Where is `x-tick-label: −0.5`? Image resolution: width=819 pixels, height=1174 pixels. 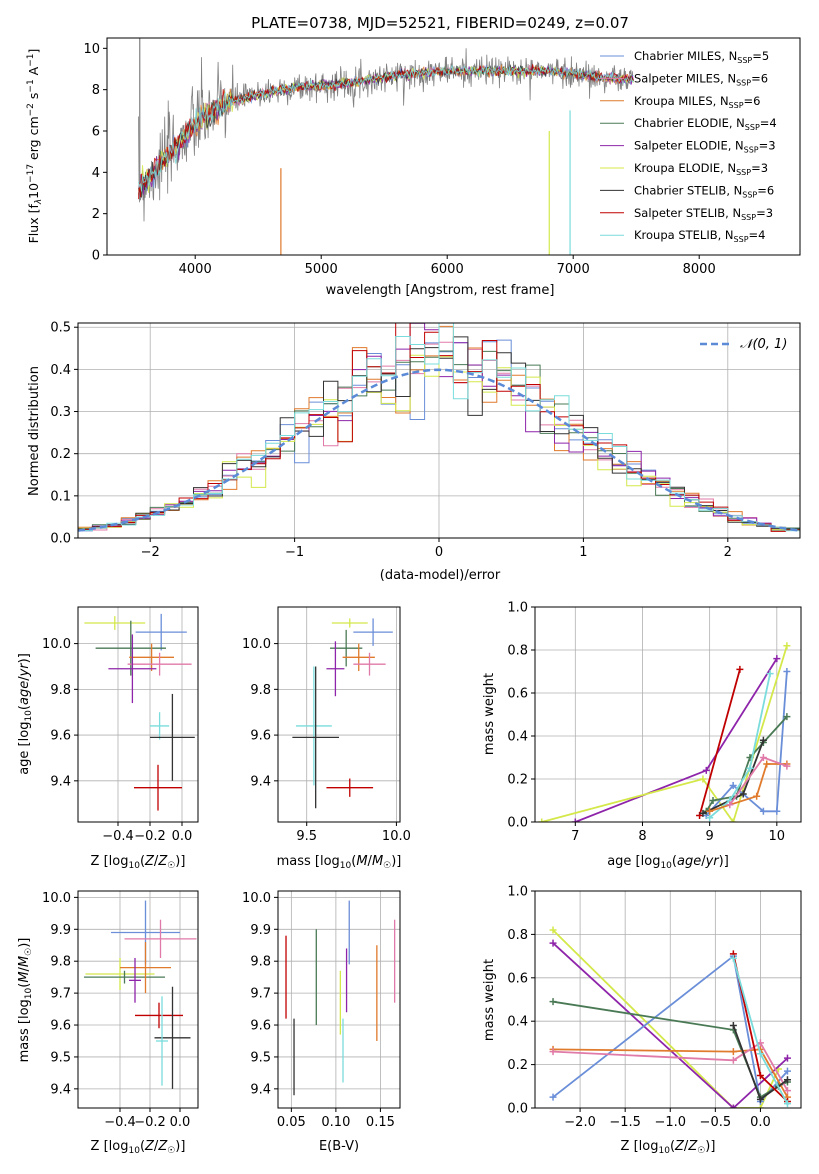 x-tick-label: −0.5 is located at coordinates (716, 1122).